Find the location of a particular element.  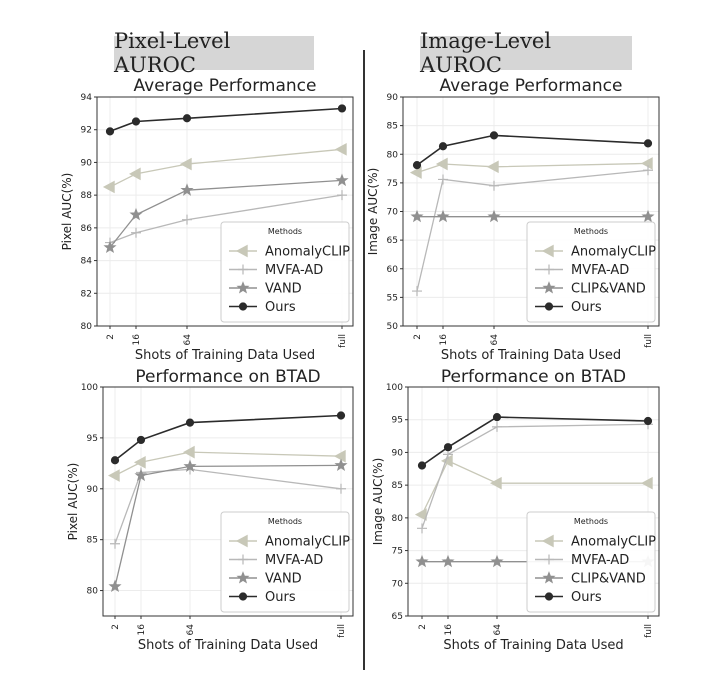

chart3-ytick-label: 90 is located at coordinates (93, 490).